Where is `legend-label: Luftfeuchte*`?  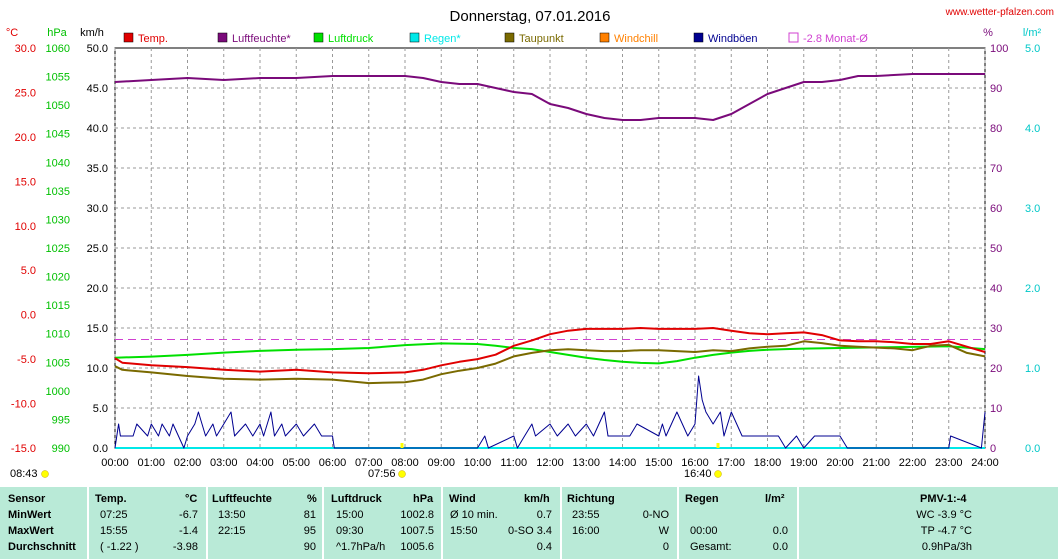
legend-label: Luftfeuchte* is located at coordinates (261, 39).